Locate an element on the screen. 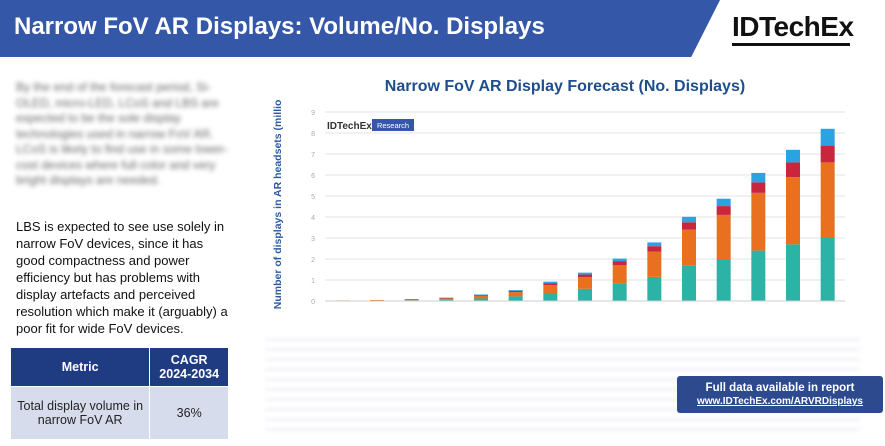  watermark-tag-bg is located at coordinates (393, 125).